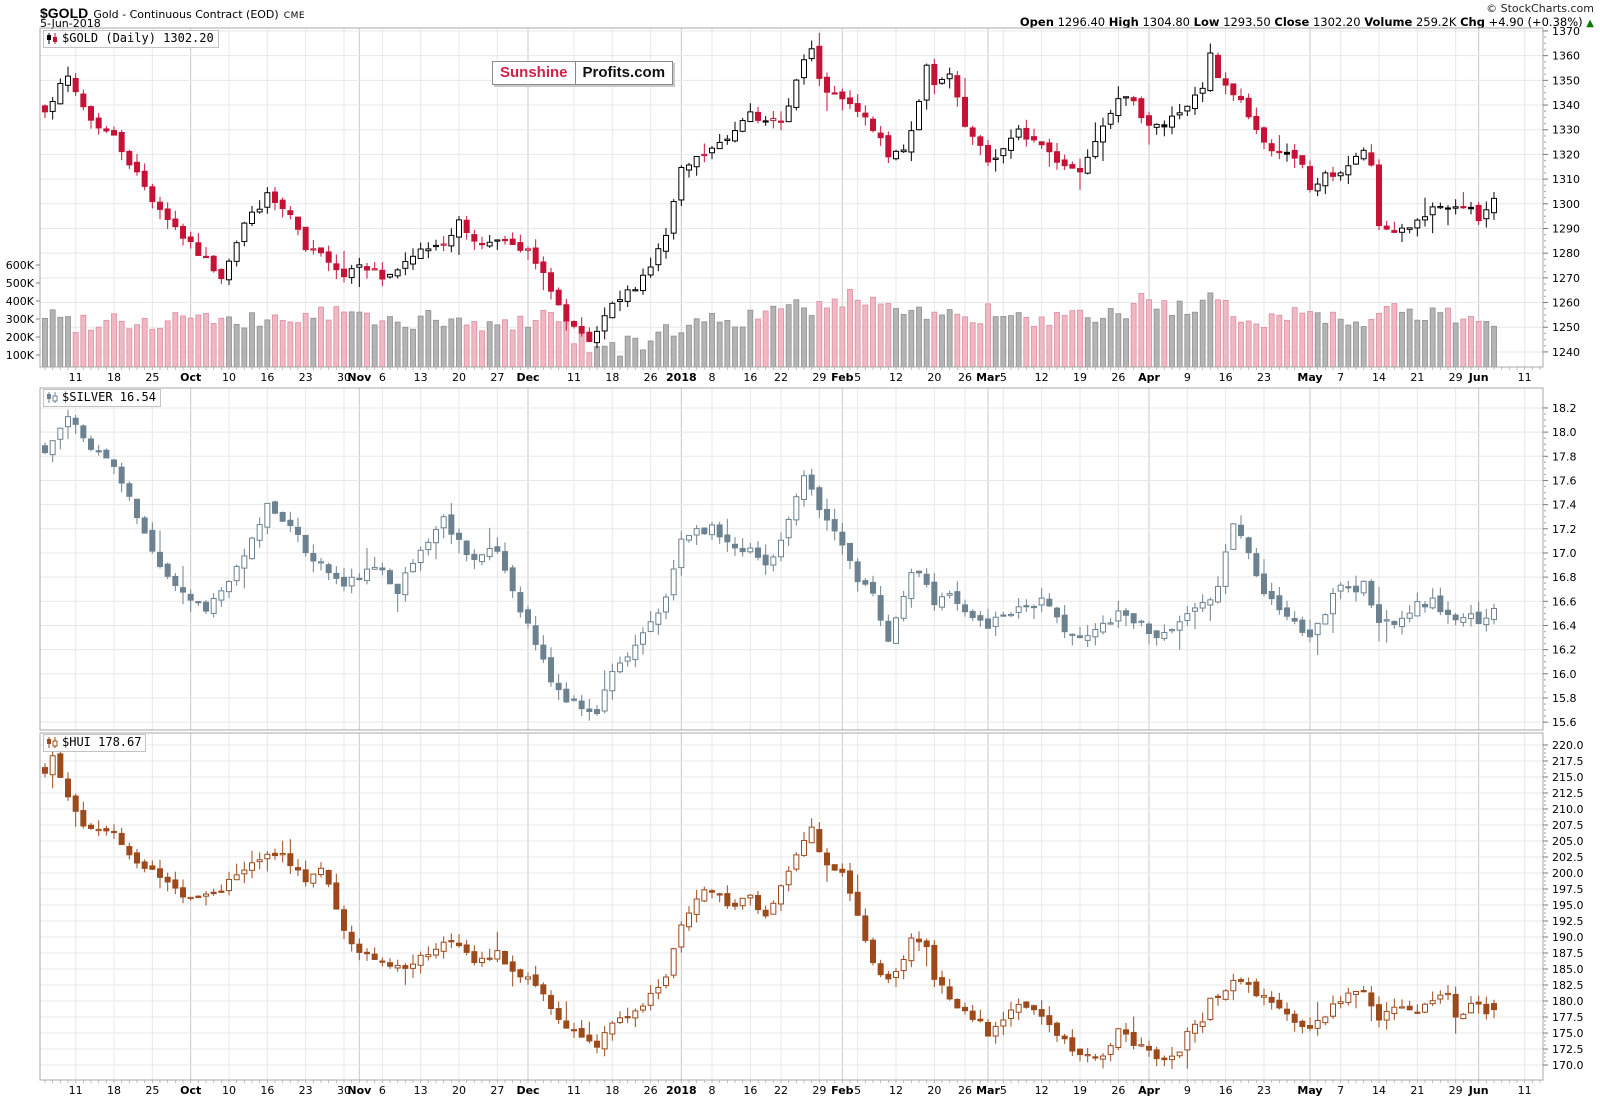  What do you see at coordinates (842, 377) in the screenshot?
I see `x-axis-label: Feb` at bounding box center [842, 377].